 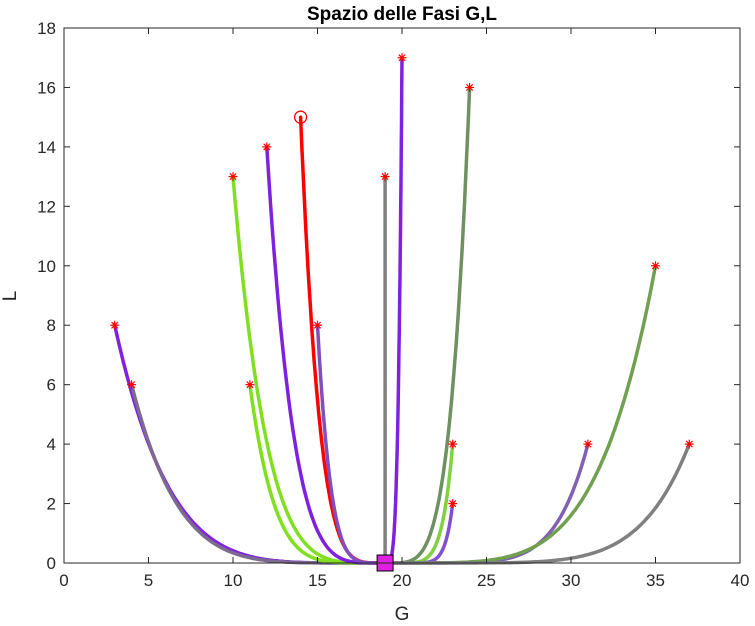 What do you see at coordinates (51, 563) in the screenshot?
I see `y-tick-label: 0` at bounding box center [51, 563].